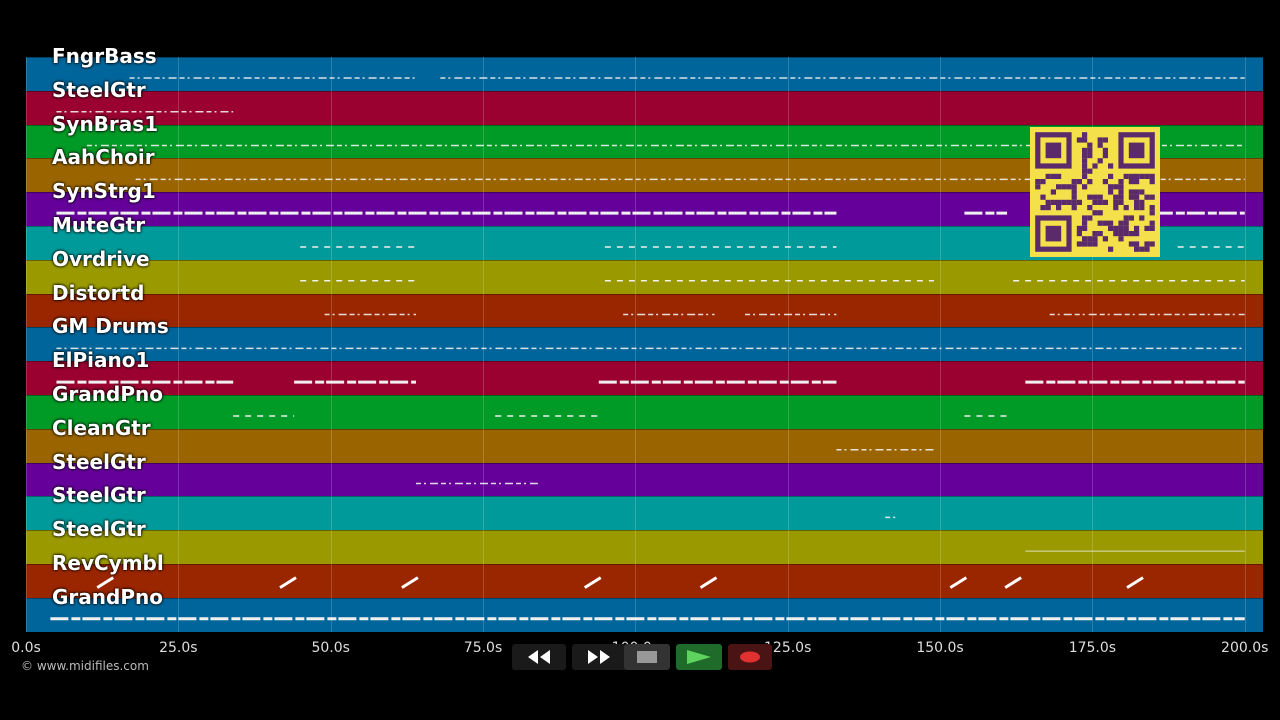  I want to click on time-tick-label: 200.0s, so click(1245, 648).